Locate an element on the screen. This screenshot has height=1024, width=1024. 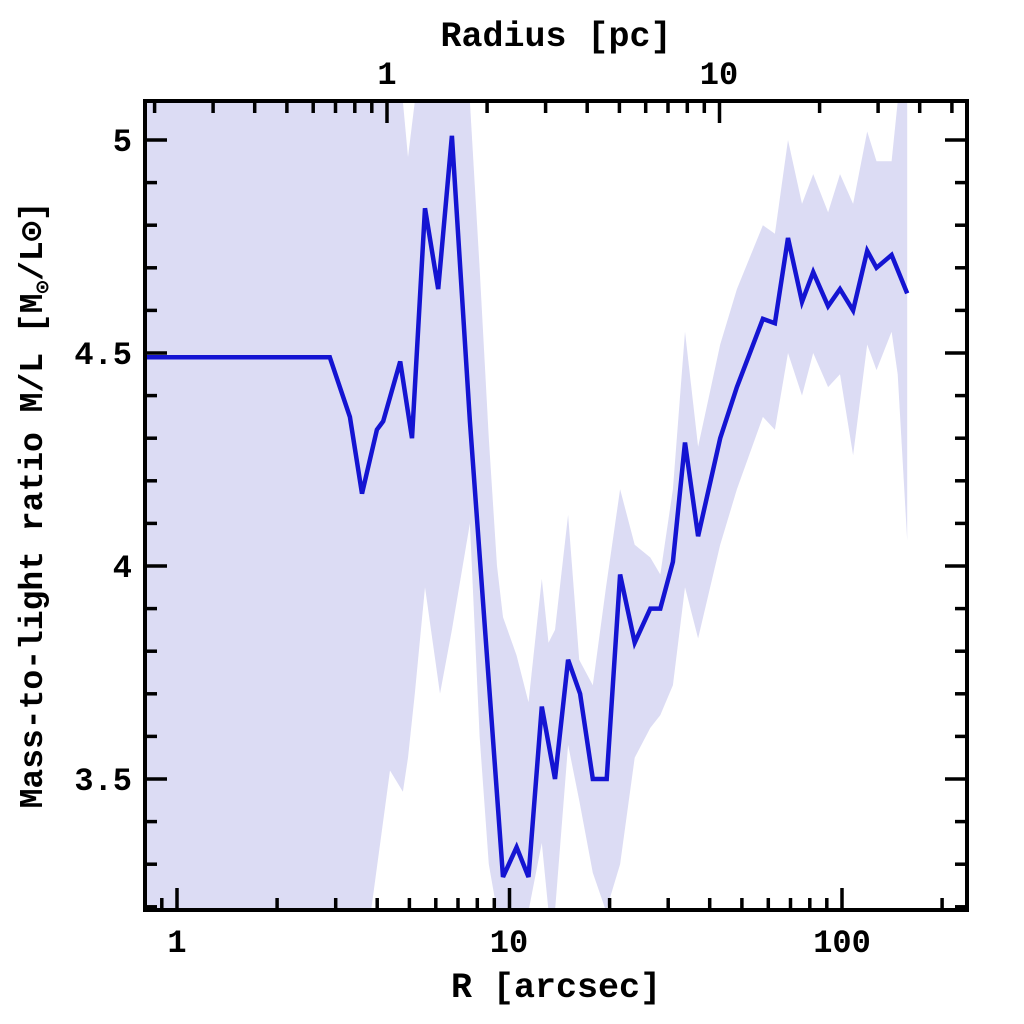
top-tick-label-1pc: 1 is located at coordinates (386, 75).